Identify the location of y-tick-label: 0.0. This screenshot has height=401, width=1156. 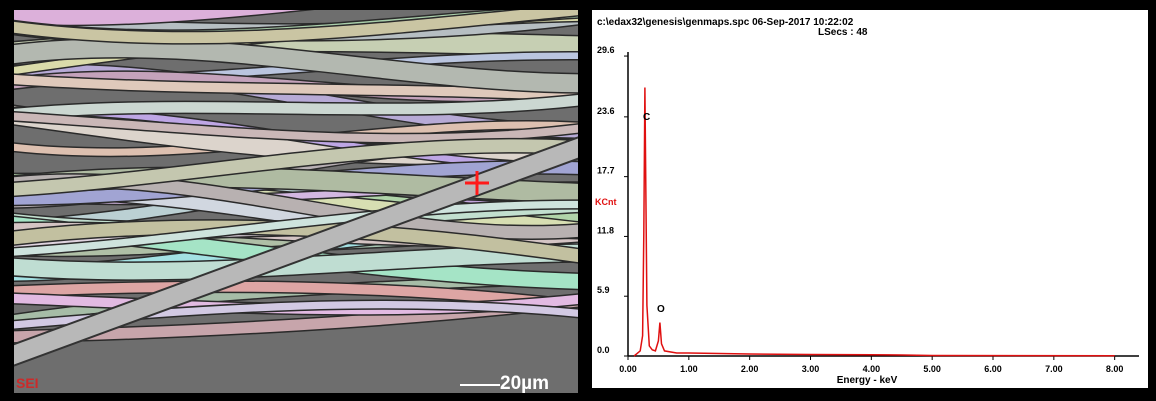
(603, 350).